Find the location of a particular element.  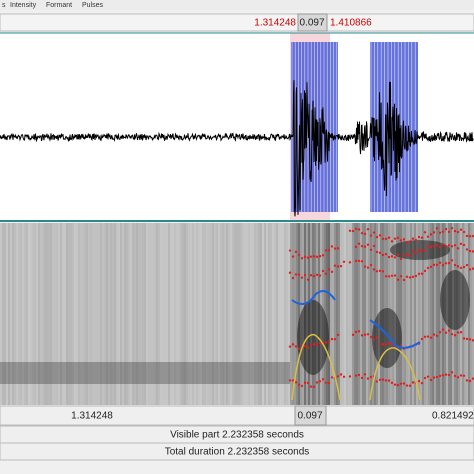

menu-item: Pulses is located at coordinates (93, 5).